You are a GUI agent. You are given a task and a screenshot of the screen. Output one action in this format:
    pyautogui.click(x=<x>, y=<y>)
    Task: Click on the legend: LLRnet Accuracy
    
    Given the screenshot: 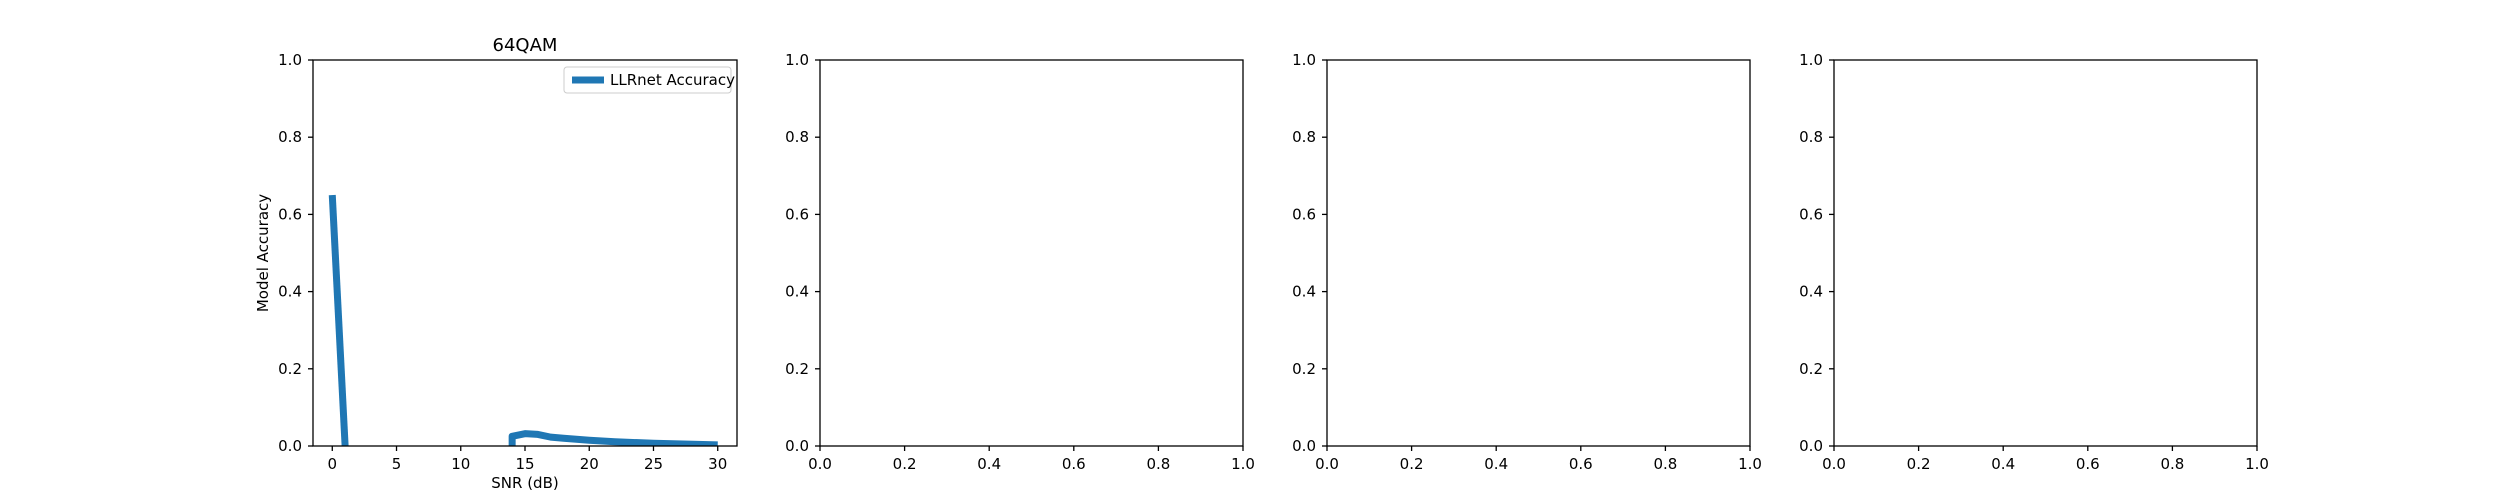 What is the action you would take?
    pyautogui.click(x=649, y=80)
    